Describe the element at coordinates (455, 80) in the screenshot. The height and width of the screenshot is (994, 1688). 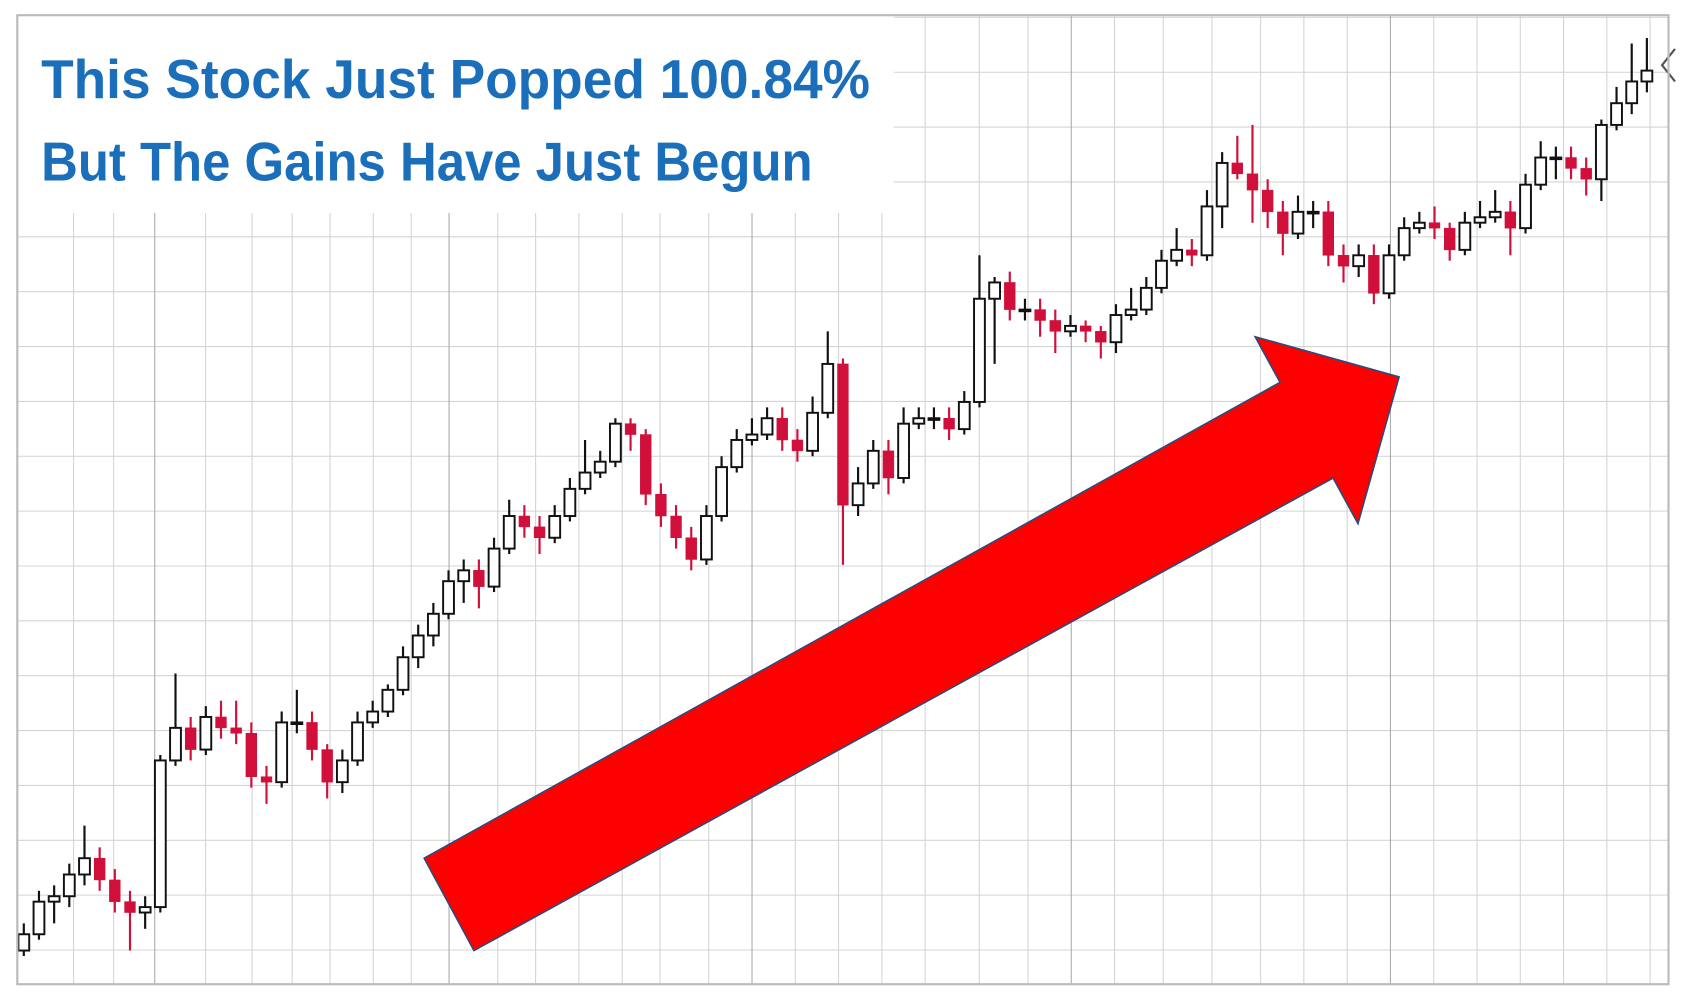
I see `title-line: This Stock Just Popped 100.84%` at that location.